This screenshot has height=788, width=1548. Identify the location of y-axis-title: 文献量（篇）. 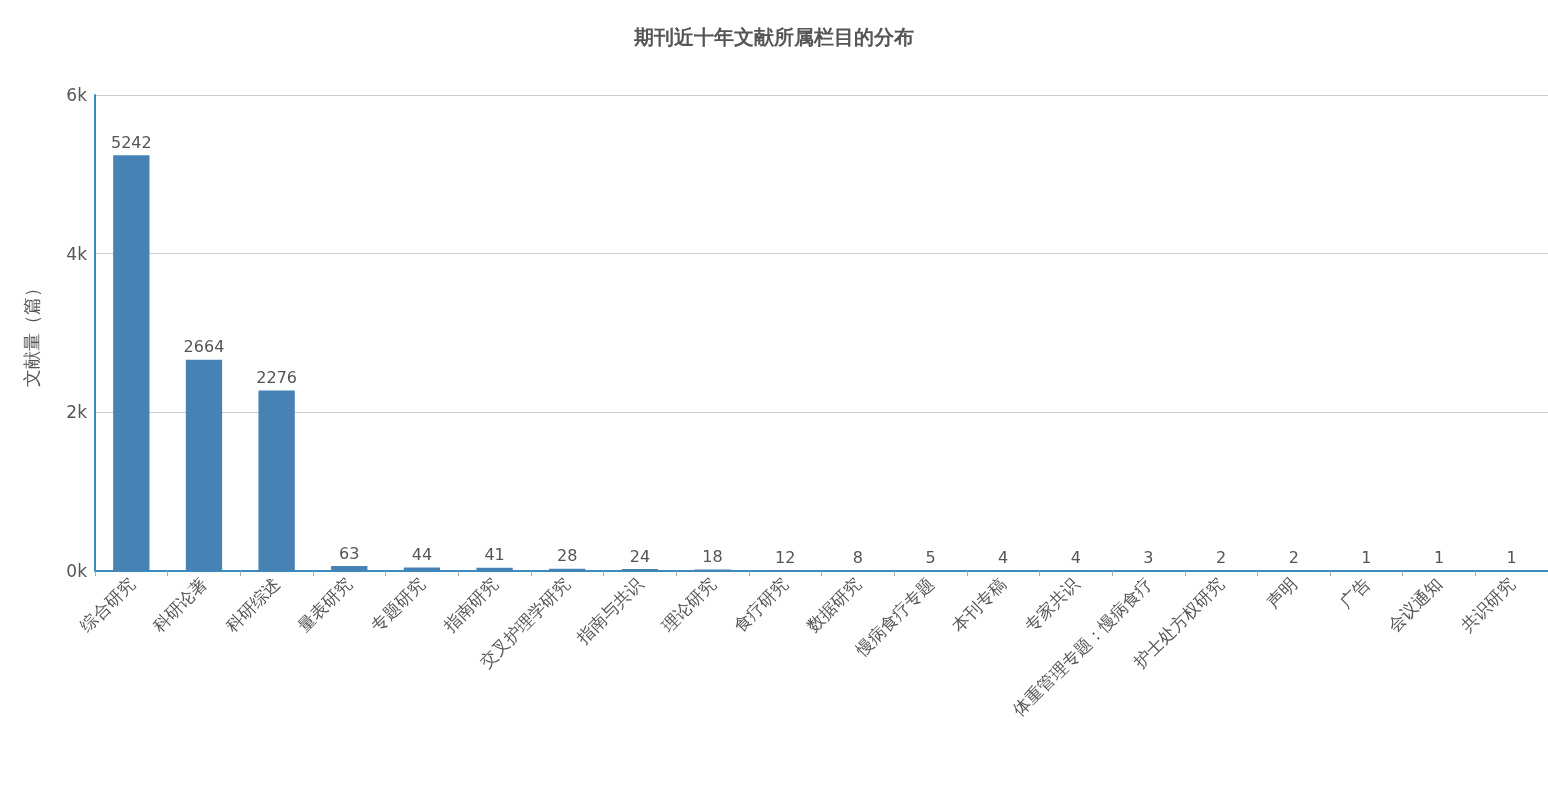
(31, 333).